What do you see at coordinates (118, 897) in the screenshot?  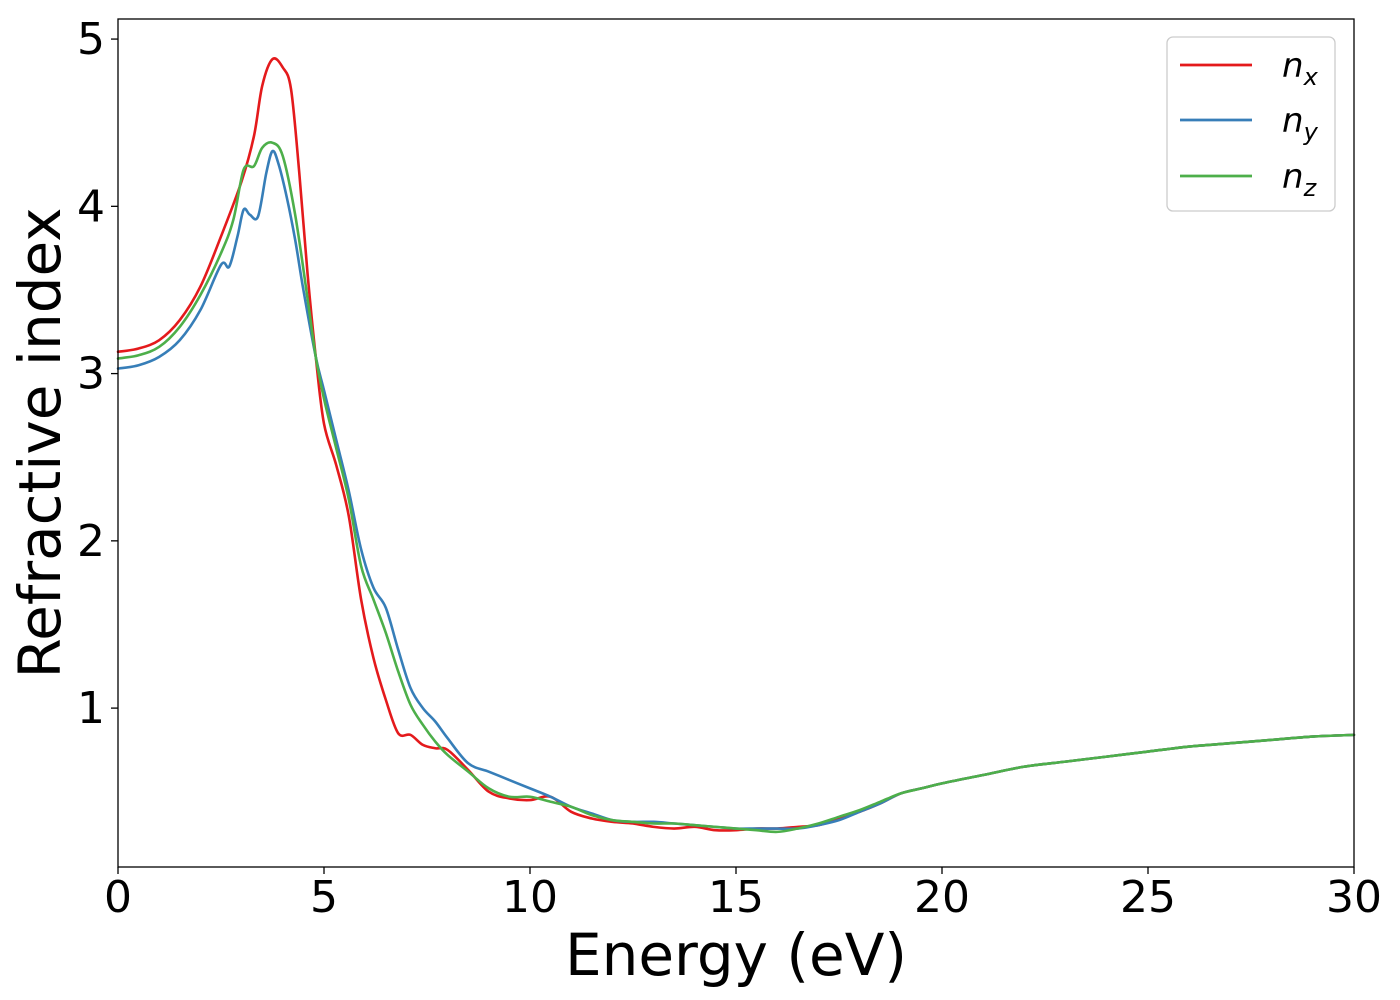 I see `x-tick-label: 0` at bounding box center [118, 897].